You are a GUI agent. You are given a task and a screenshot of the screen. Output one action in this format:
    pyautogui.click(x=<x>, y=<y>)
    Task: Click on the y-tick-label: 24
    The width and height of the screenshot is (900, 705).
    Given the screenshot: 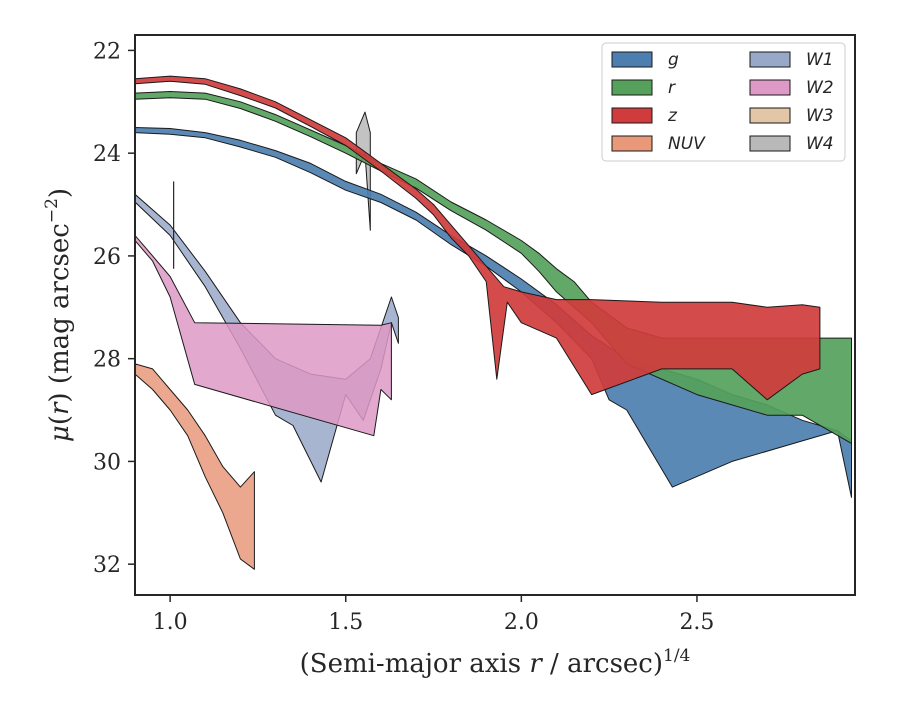 What is the action you would take?
    pyautogui.click(x=107, y=154)
    